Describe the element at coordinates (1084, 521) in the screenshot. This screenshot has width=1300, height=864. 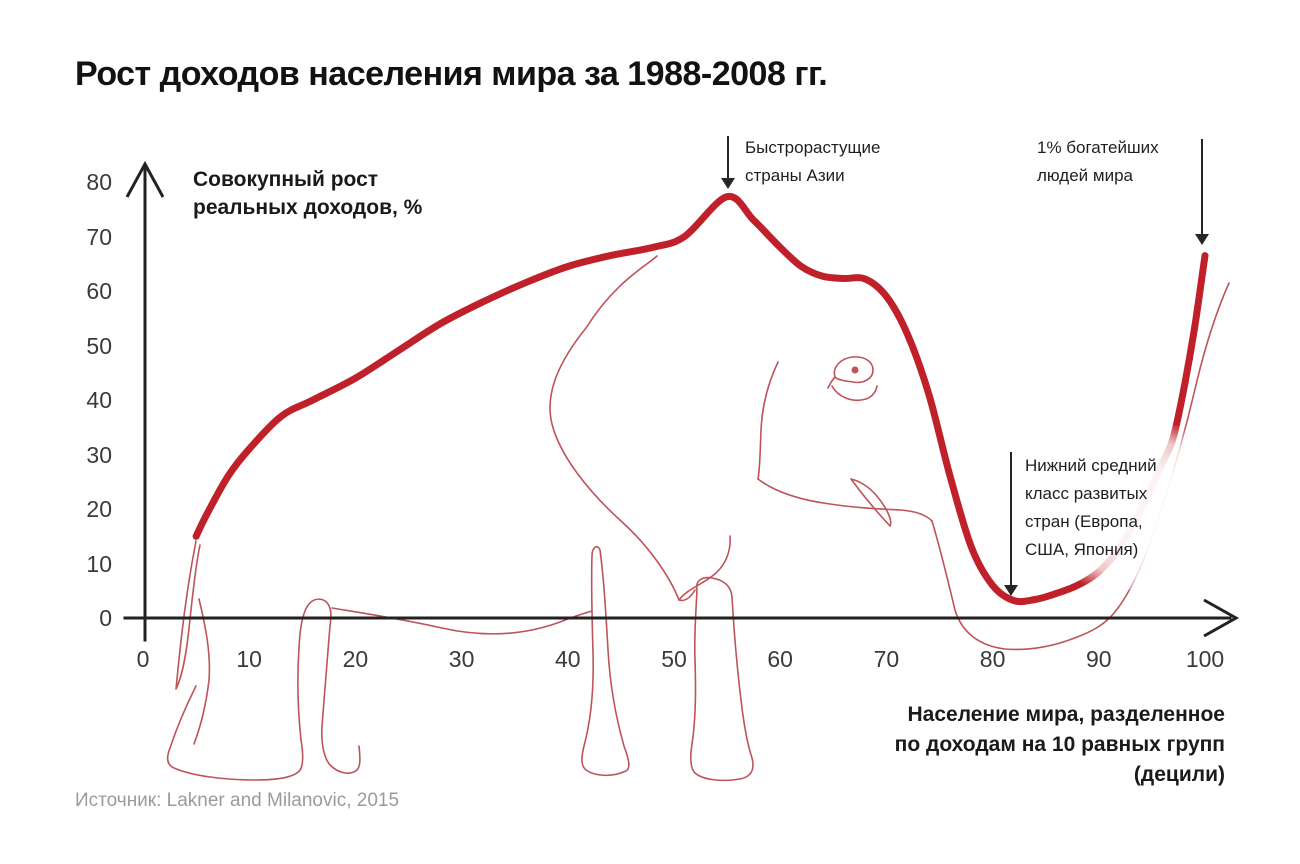
I see `annotation-middle-line3: стран (Европа,` at that location.